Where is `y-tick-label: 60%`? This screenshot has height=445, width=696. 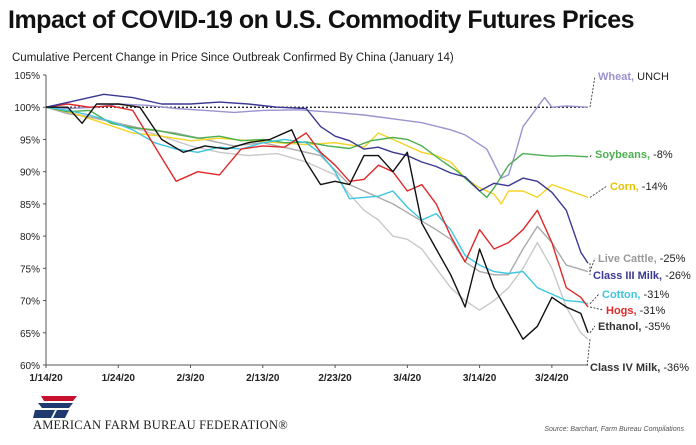
y-tick-label: 60% is located at coordinates (30, 366).